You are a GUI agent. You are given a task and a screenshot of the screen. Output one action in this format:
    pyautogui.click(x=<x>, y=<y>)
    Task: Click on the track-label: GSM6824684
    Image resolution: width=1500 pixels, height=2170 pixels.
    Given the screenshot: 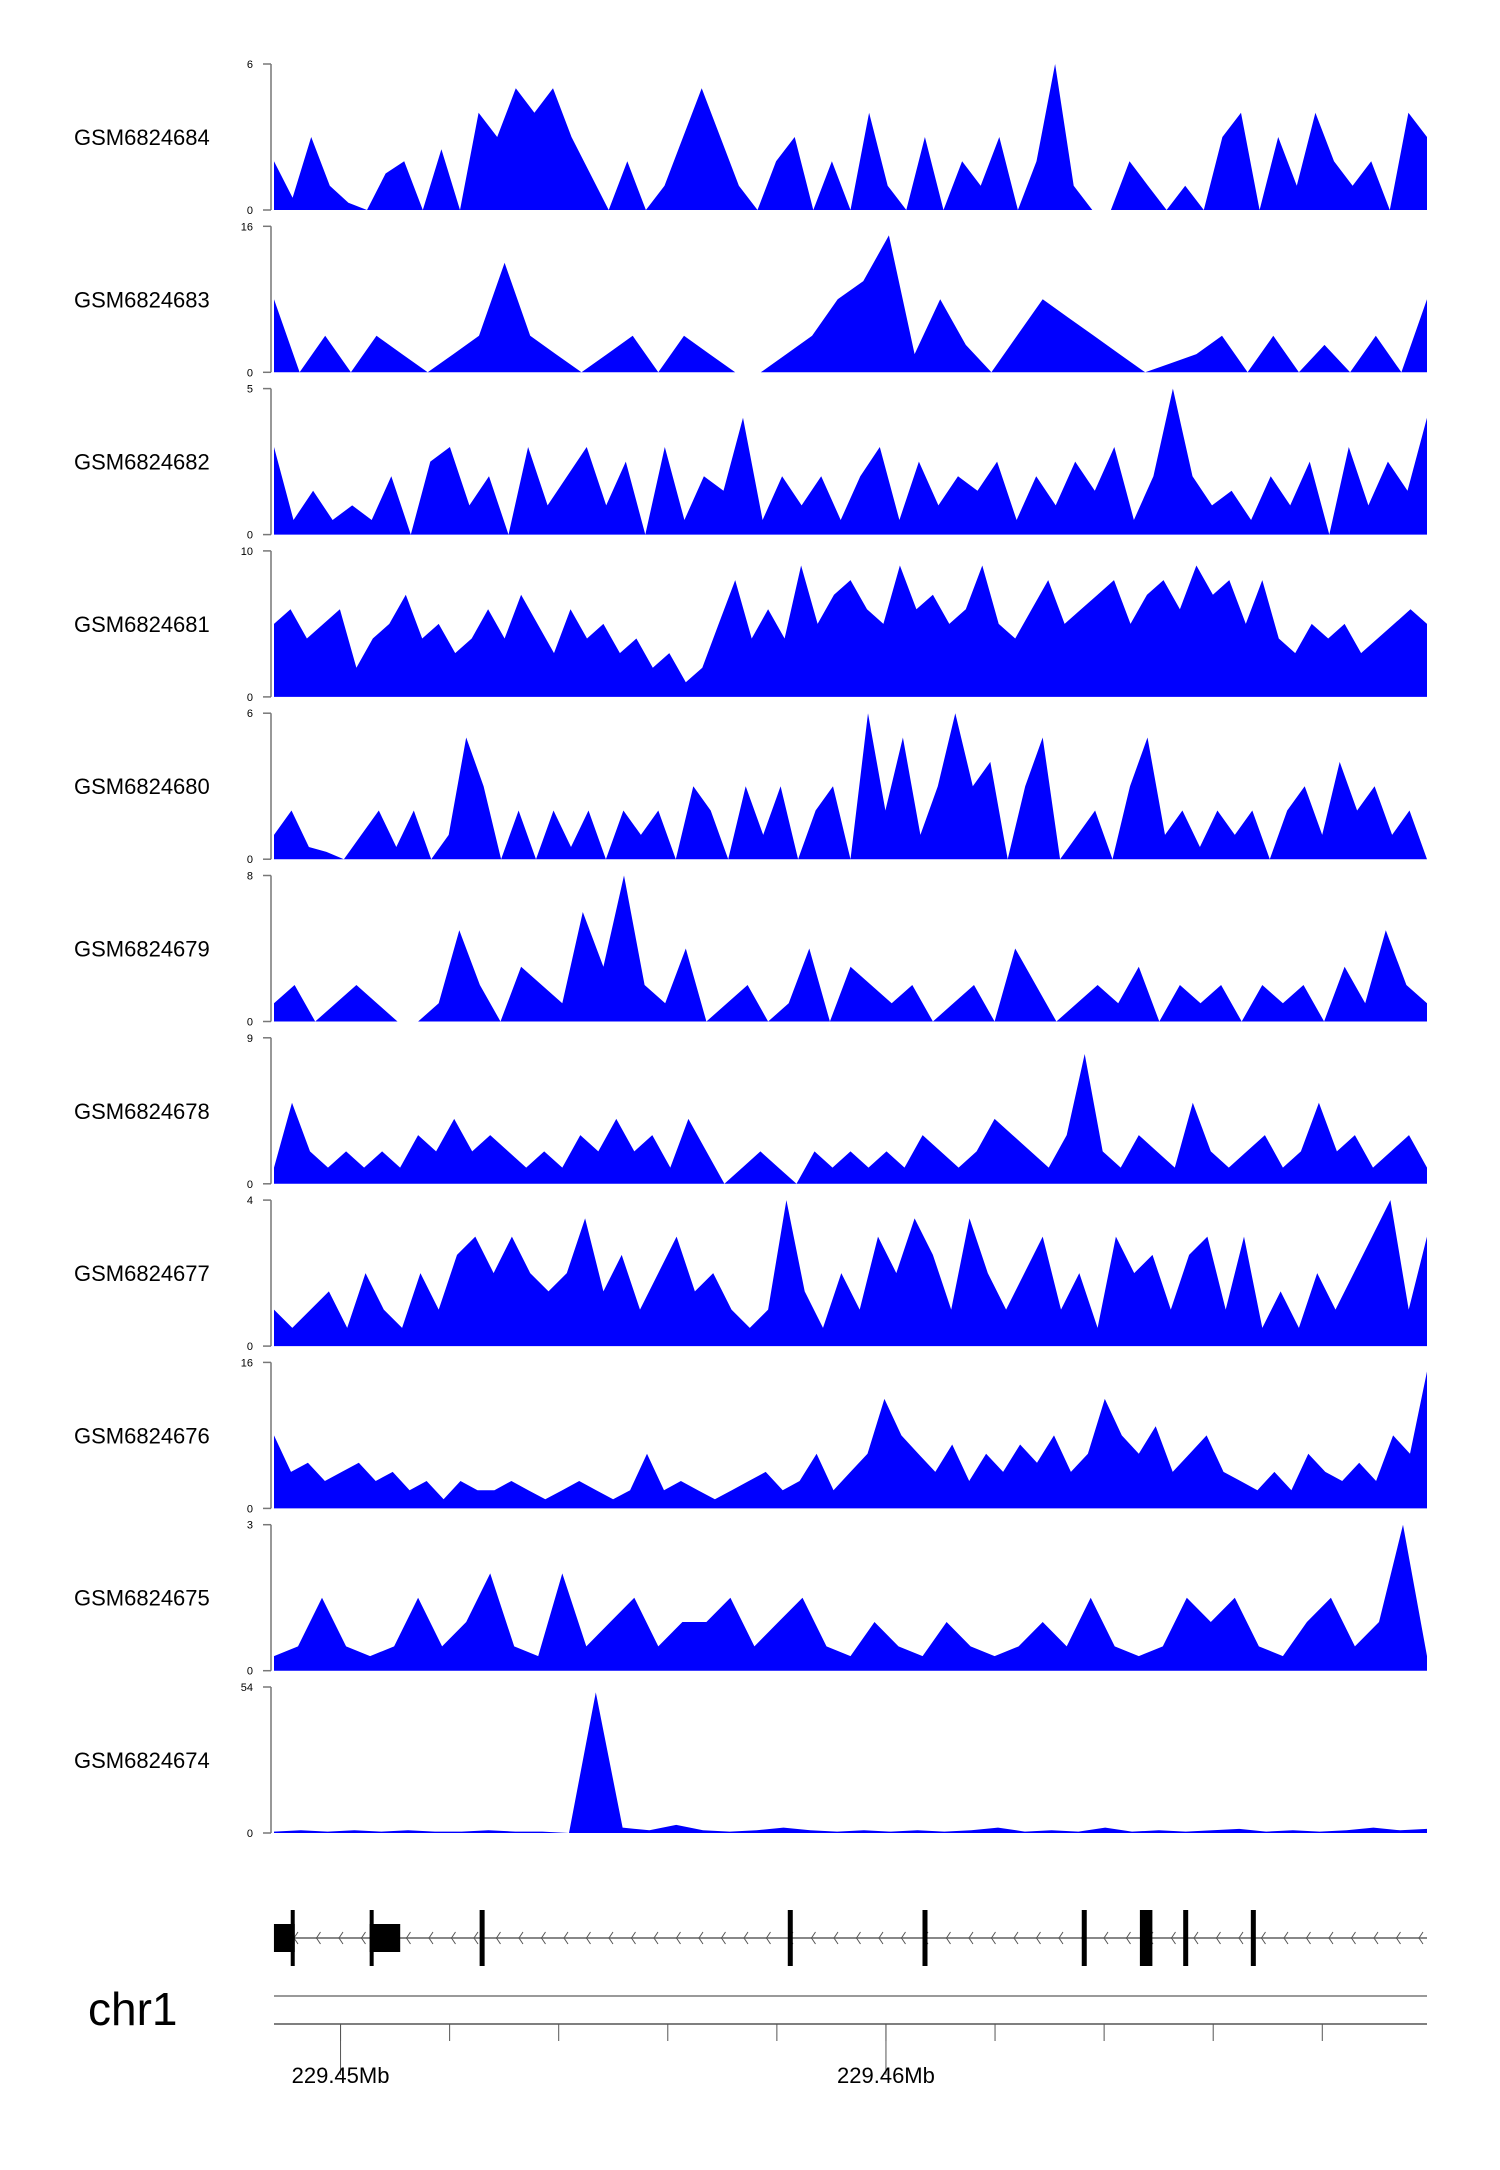 What is the action you would take?
    pyautogui.click(x=142, y=137)
    